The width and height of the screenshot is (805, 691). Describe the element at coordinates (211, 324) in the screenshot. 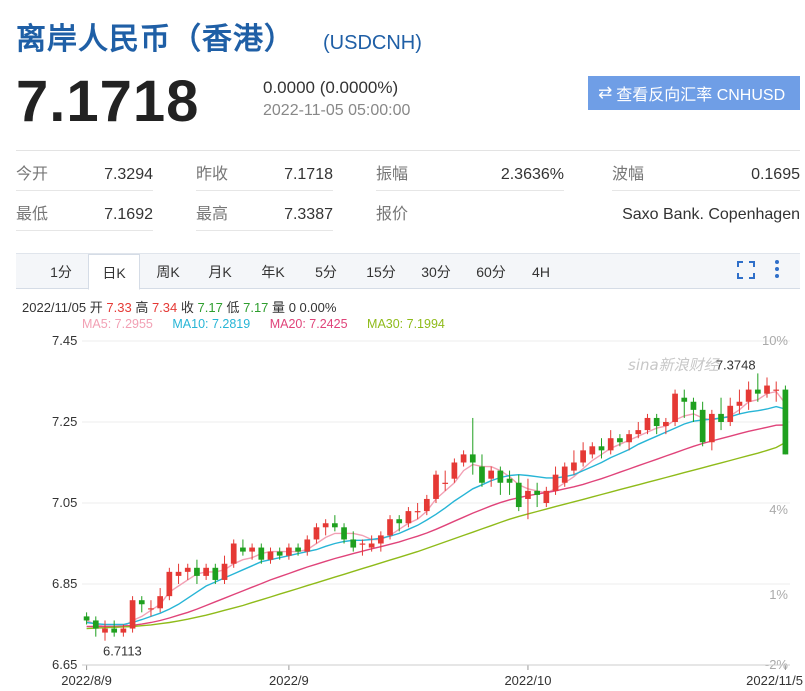

I see `ma10-legend: MA10: 7.2819` at that location.